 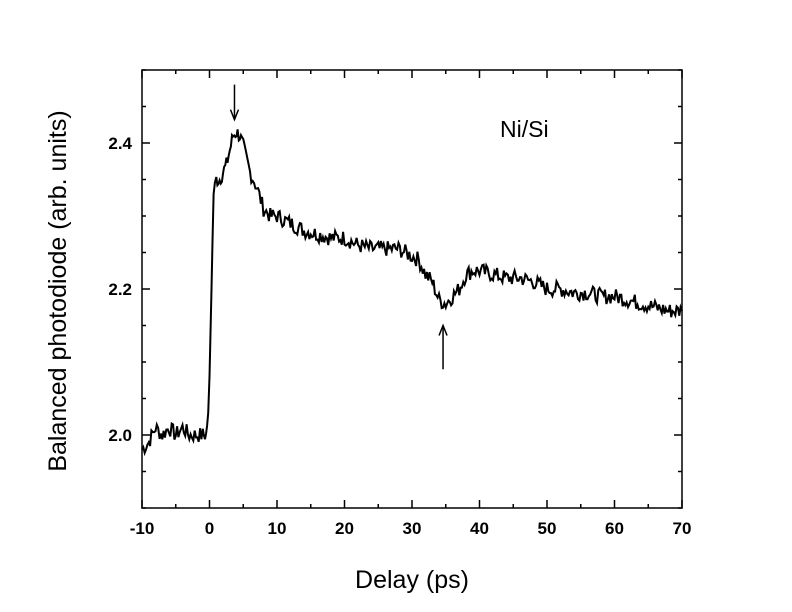 What do you see at coordinates (524, 129) in the screenshot?
I see `annotation-label: Ni/Si` at bounding box center [524, 129].